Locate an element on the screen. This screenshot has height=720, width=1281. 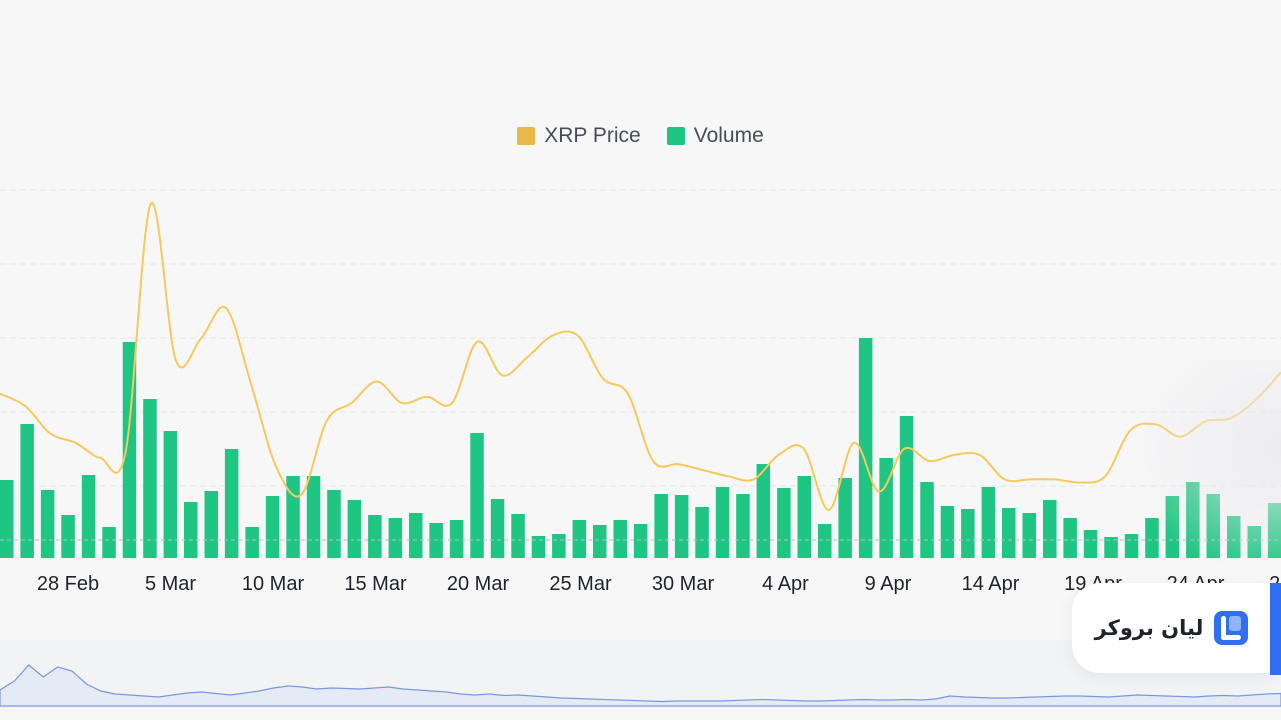
brand-name: لیان بروکر is located at coordinates (1149, 628).